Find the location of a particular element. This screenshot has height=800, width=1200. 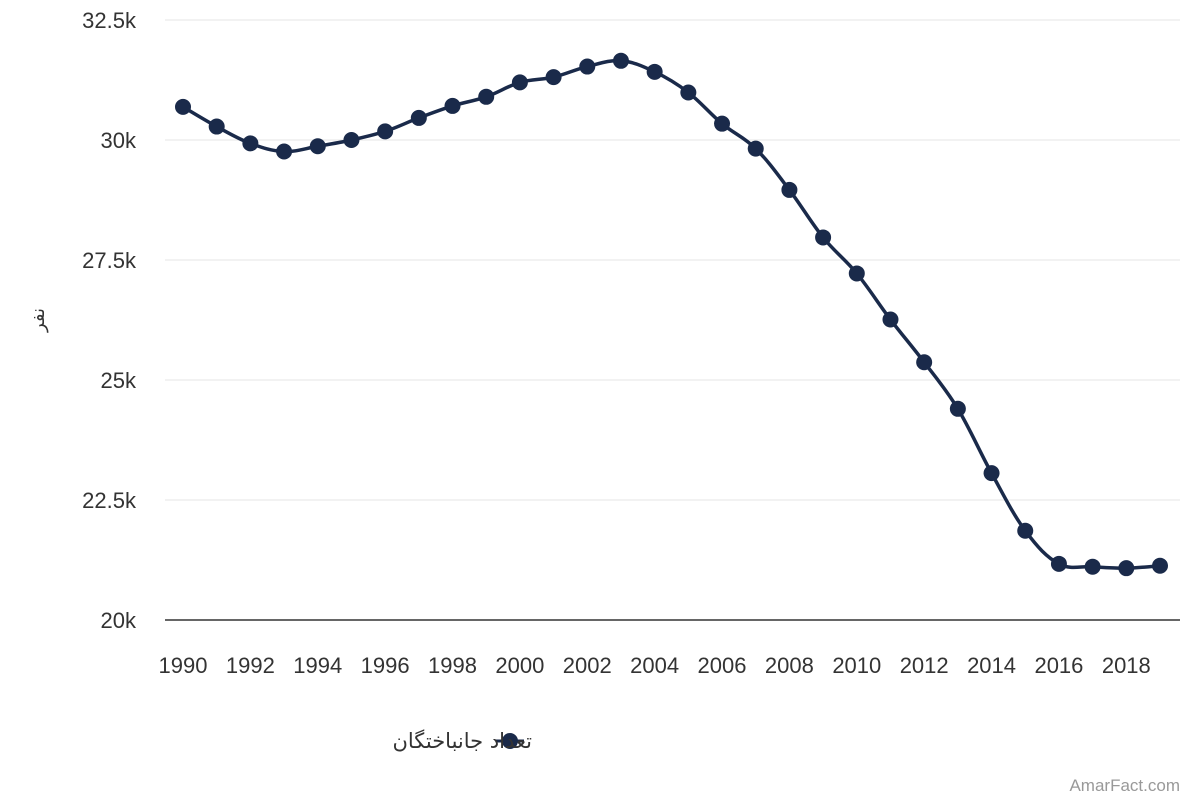

x-tick-label: 2016 is located at coordinates (1058, 665).